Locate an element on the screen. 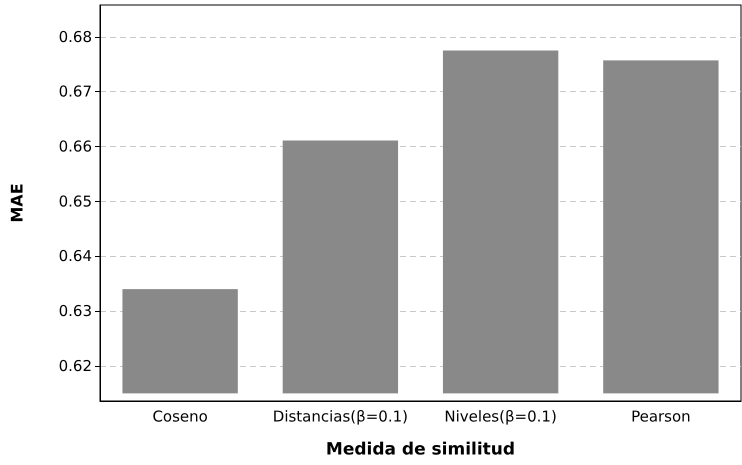 This screenshot has height=465, width=742. y-tick-label: 0.66 is located at coordinates (75, 147).